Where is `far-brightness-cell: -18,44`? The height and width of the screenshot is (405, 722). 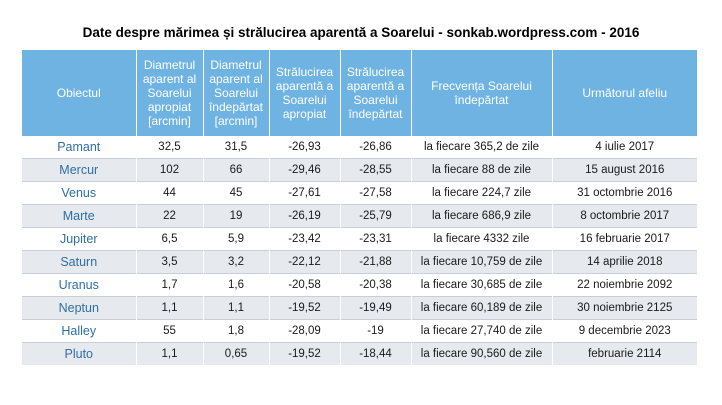 far-brightness-cell: -18,44 is located at coordinates (376, 353).